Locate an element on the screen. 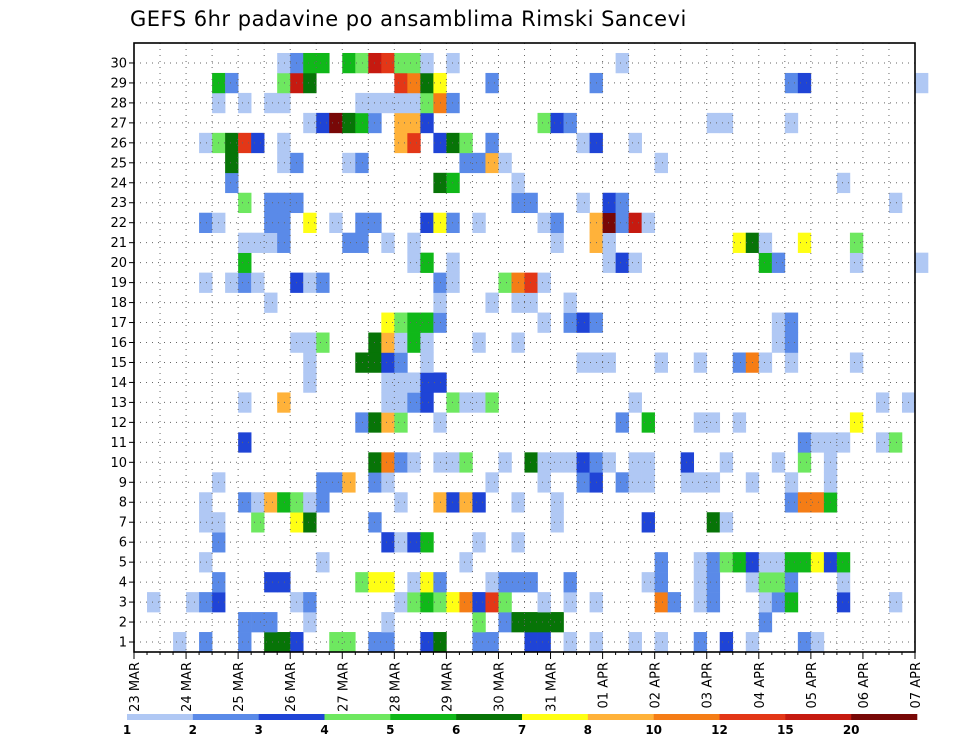  y-tick-label: 1 is located at coordinates (123, 643).